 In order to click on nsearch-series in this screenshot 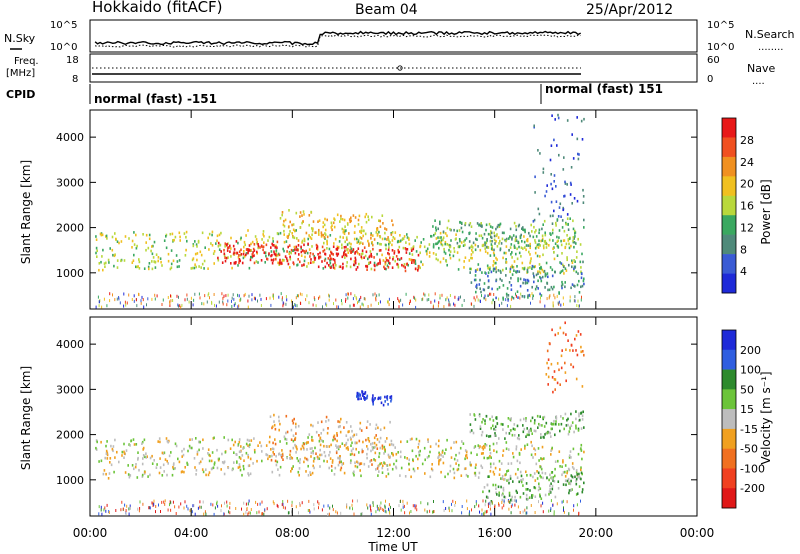, I will do `click(338, 41)`.